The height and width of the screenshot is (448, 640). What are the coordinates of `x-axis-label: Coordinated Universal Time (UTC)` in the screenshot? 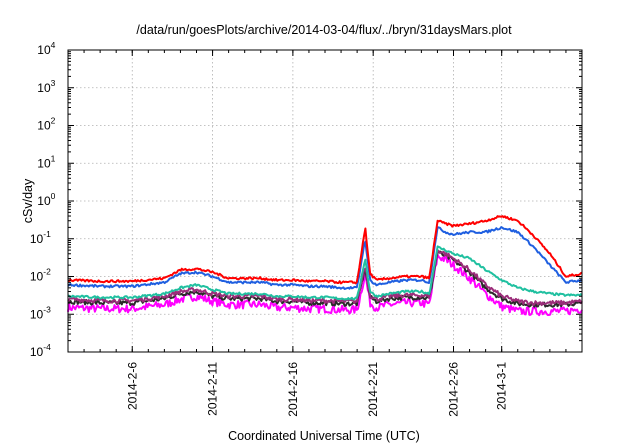 It's located at (324, 436).